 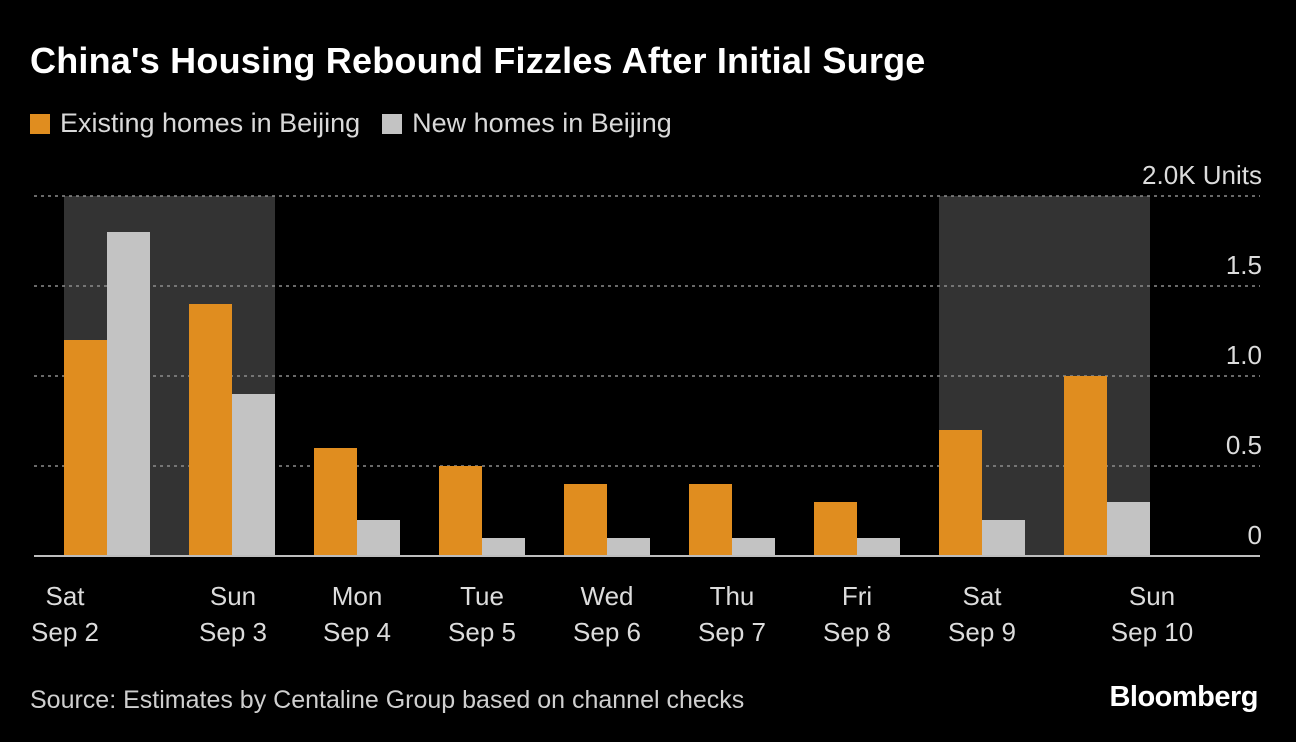 I want to click on x-tick-label-date-6: Sep 8, so click(x=857, y=632).